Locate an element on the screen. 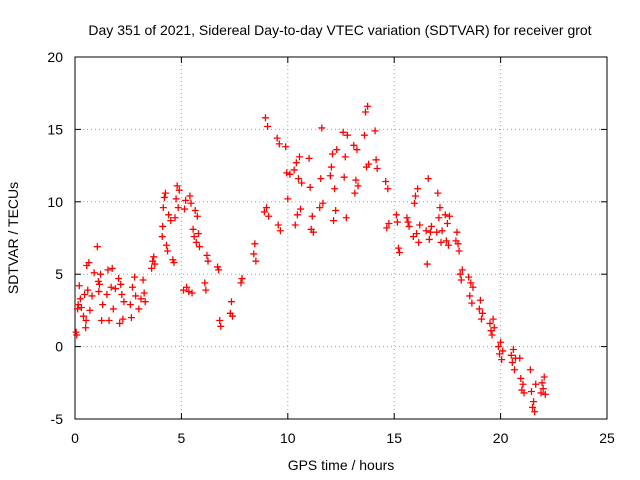 The image size is (640, 480). x-tick-label: 20 is located at coordinates (501, 438).